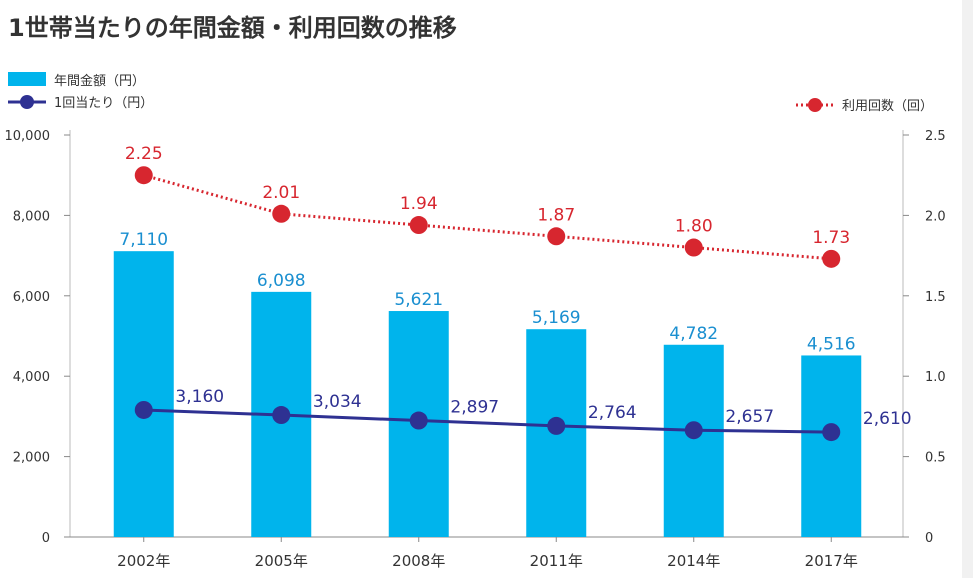  I want to click on legend-count-label: 利用回数（回）, so click(887, 106).